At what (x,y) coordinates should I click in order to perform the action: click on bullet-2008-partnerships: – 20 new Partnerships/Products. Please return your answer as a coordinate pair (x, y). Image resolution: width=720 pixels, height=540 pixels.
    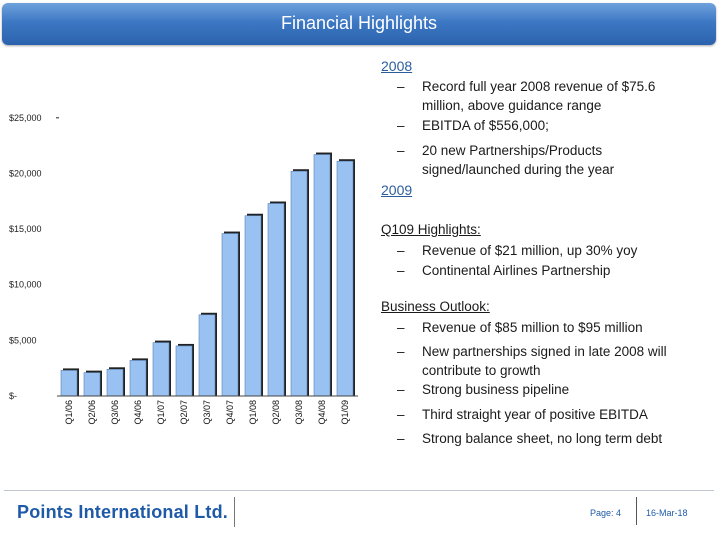
    Looking at the image, I should click on (499, 150).